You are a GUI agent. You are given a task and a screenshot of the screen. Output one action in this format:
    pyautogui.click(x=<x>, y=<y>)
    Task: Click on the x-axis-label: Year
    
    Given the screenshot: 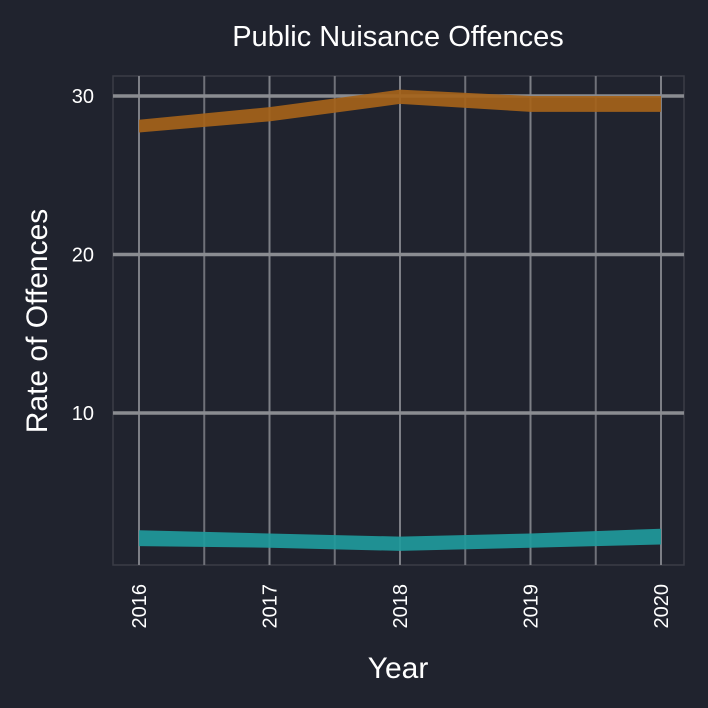 What is the action you would take?
    pyautogui.click(x=398, y=668)
    